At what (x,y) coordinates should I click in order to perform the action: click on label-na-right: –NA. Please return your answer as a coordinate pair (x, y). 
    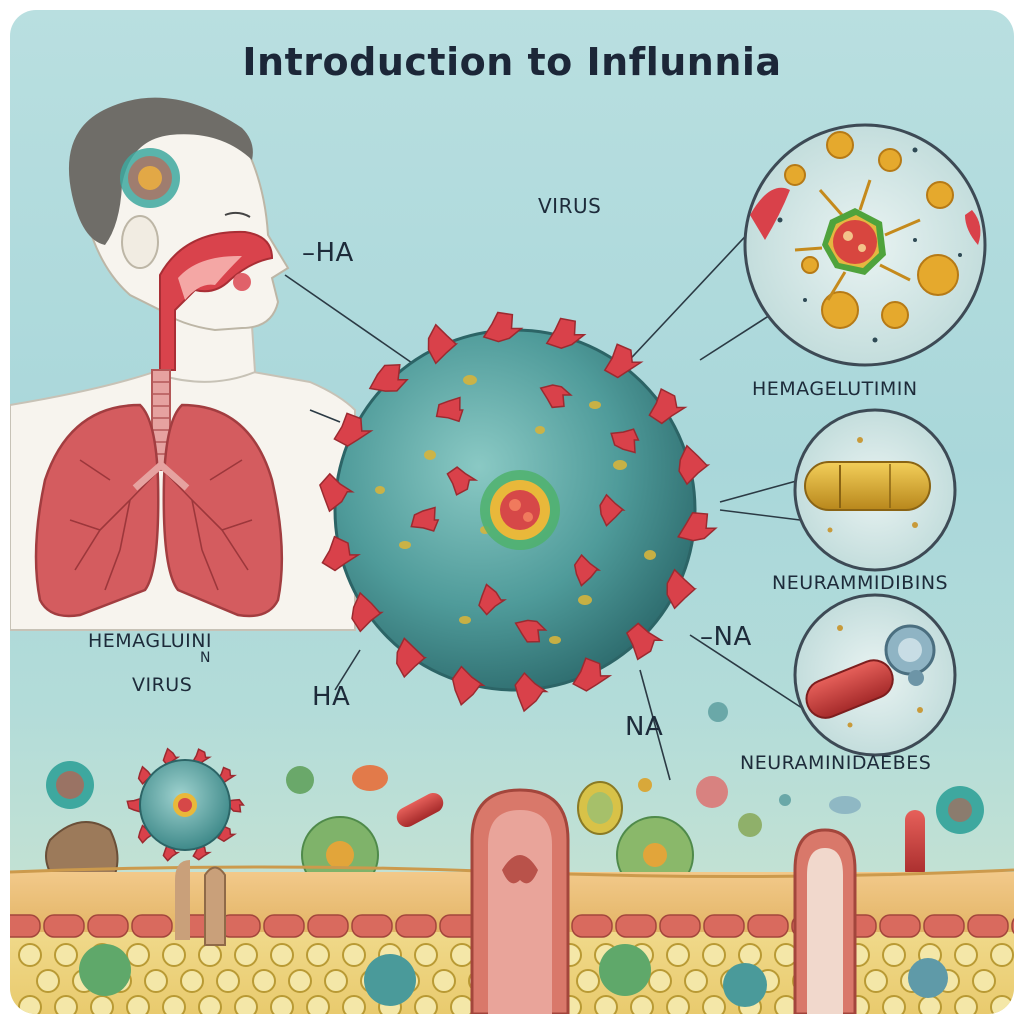
    Looking at the image, I should click on (726, 637).